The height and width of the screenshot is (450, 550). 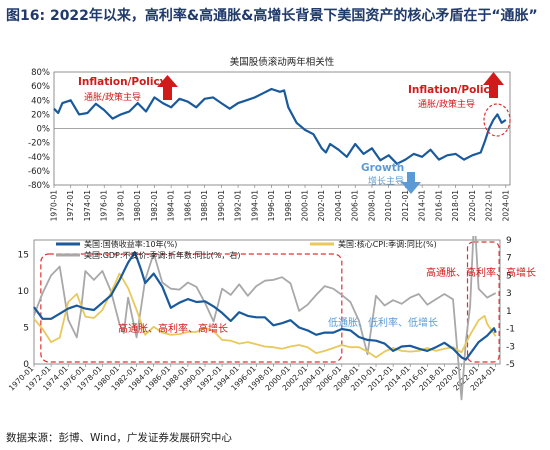 What do you see at coordinates (481, 272) in the screenshot?
I see `annotation-high-right: 高通胀、高利率、高增长` at bounding box center [481, 272].